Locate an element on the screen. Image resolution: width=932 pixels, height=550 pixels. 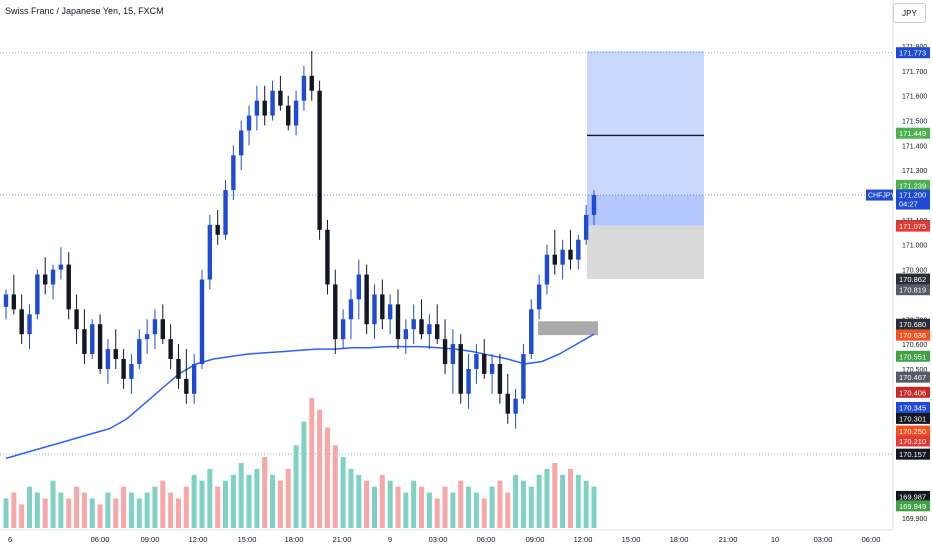
current-price-label is located at coordinates (913, 199).